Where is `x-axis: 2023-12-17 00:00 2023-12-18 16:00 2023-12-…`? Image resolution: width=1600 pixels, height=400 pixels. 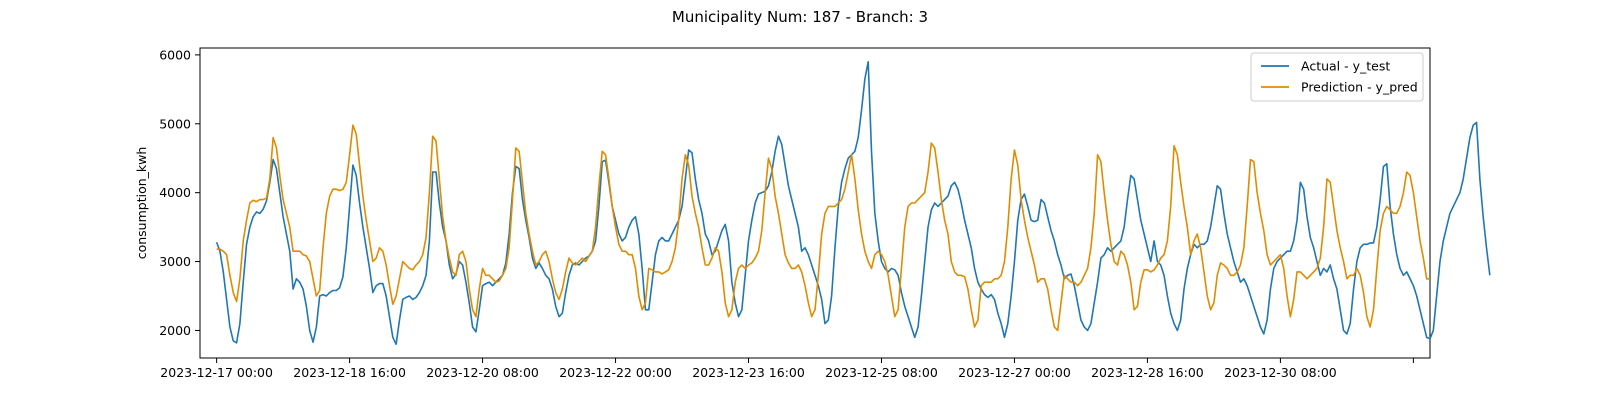
x-axis: 2023-12-17 00:00 2023-12-18 16:00 2023-12-… is located at coordinates (787, 369).